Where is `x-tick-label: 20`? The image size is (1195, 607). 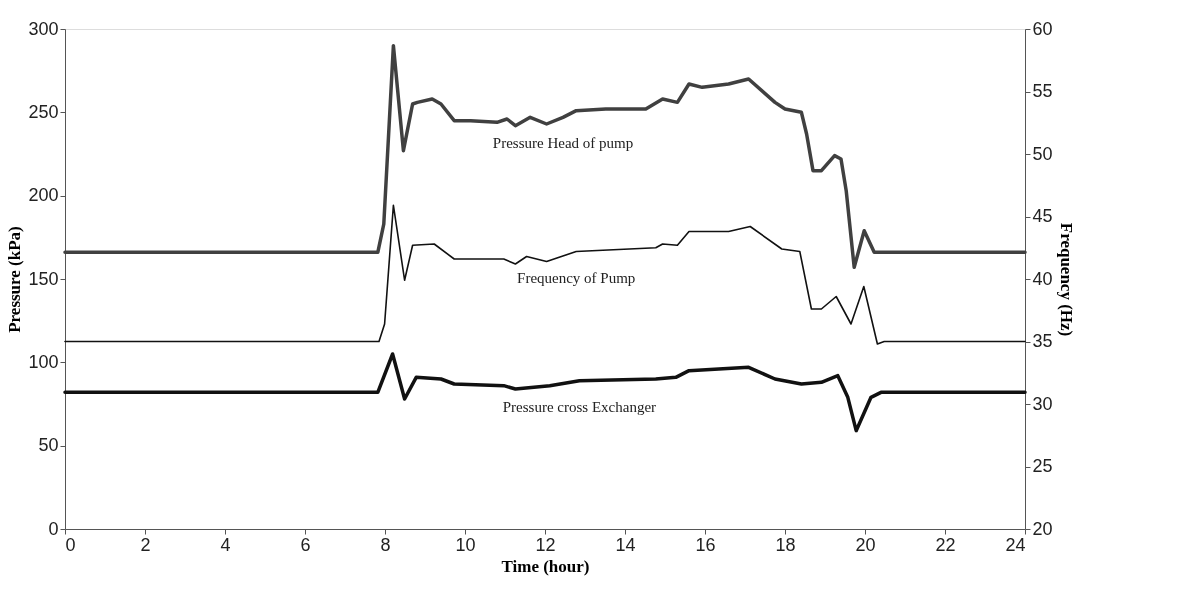
x-tick-label: 20 is located at coordinates (865, 544).